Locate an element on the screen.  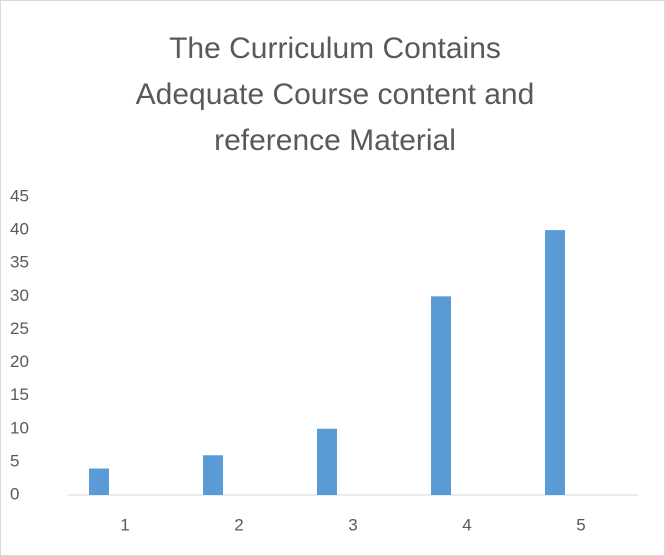
y-tick-label: 20 is located at coordinates (19, 361).